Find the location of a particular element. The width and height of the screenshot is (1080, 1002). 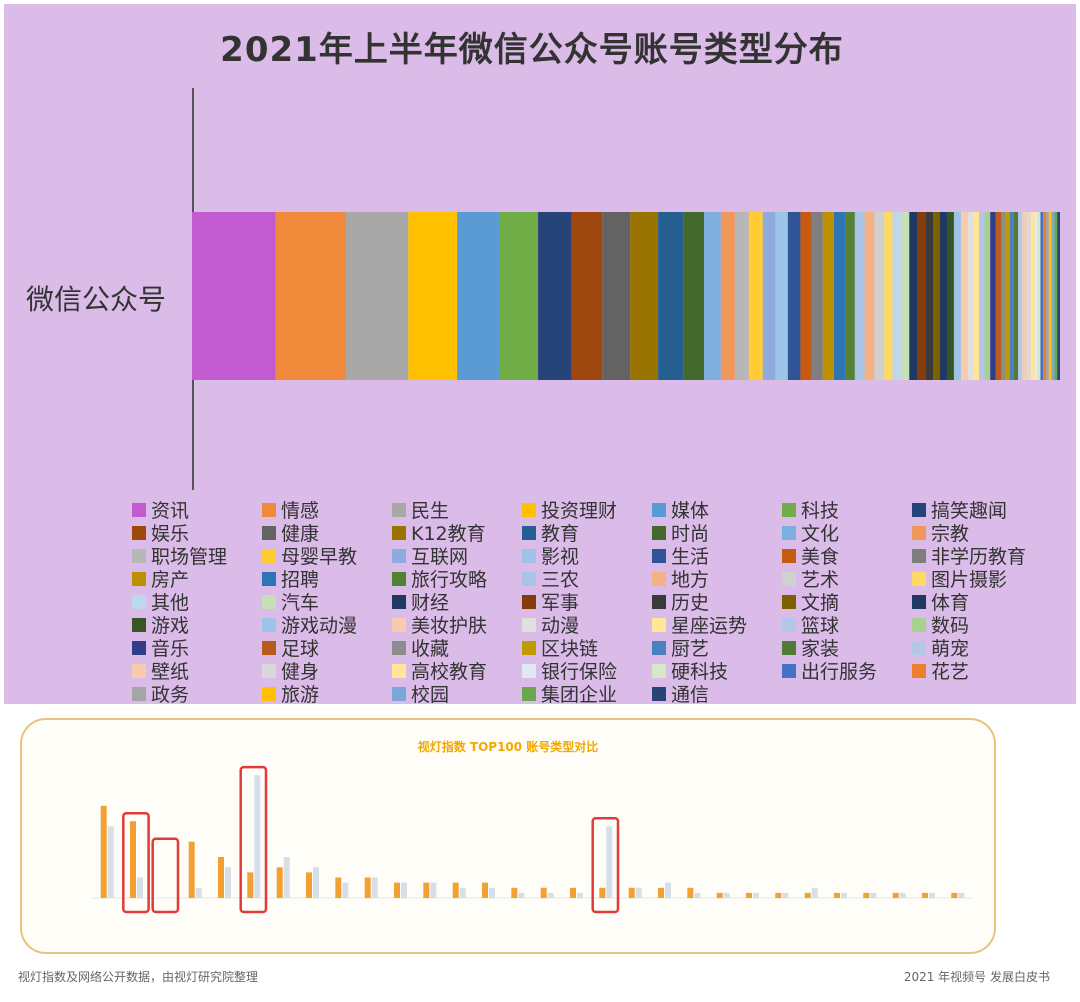

legend-item: 政务 is located at coordinates (197, 693).